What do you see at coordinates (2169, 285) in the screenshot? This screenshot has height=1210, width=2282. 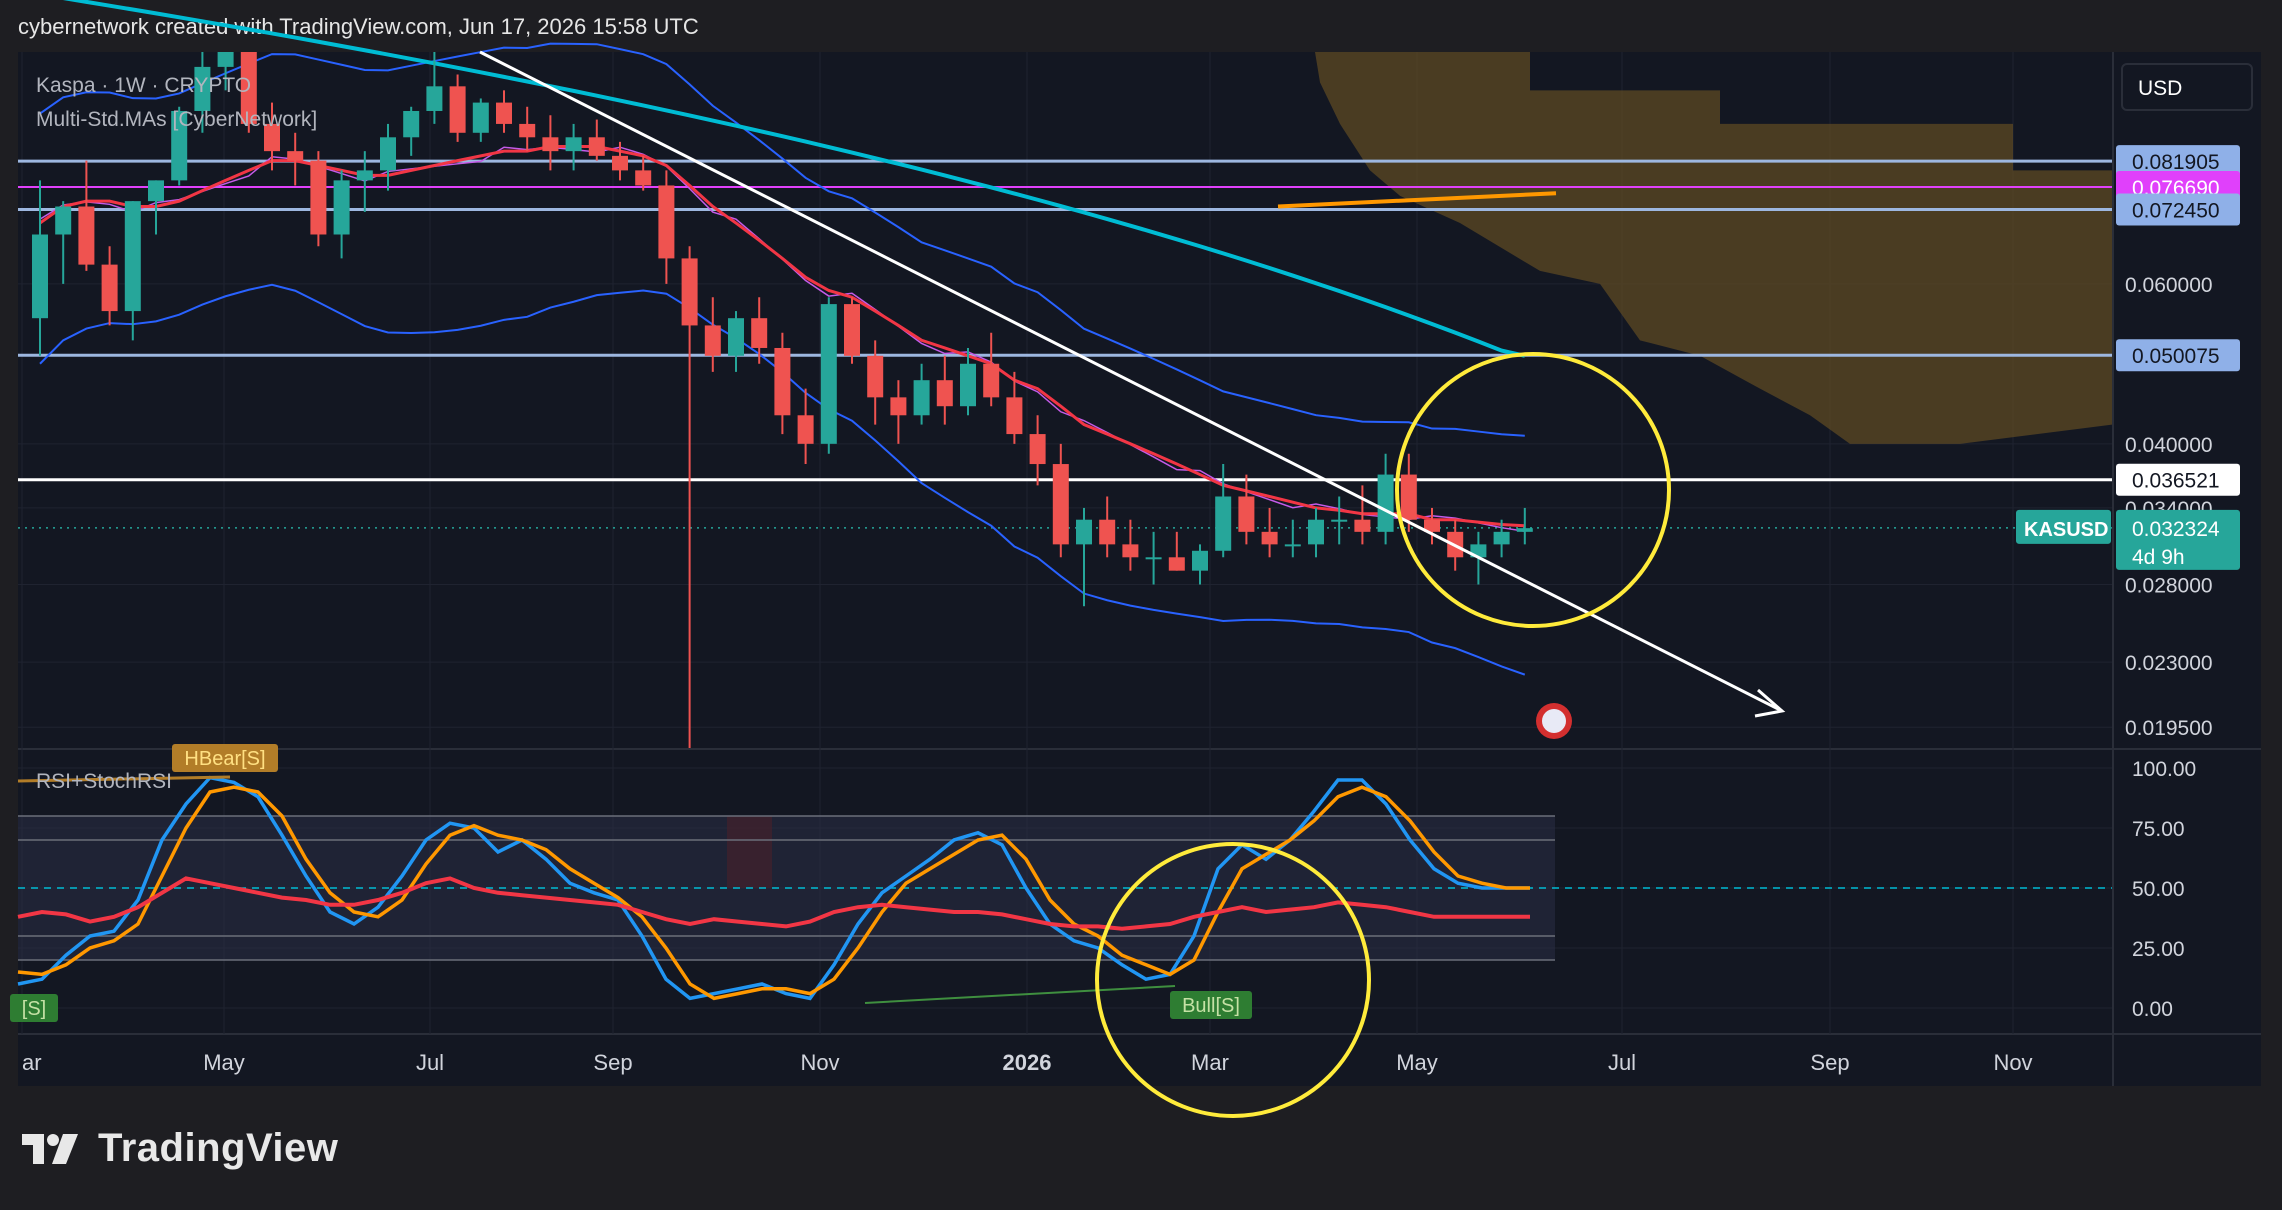 I see `price-tick-label: 0.060000` at bounding box center [2169, 285].